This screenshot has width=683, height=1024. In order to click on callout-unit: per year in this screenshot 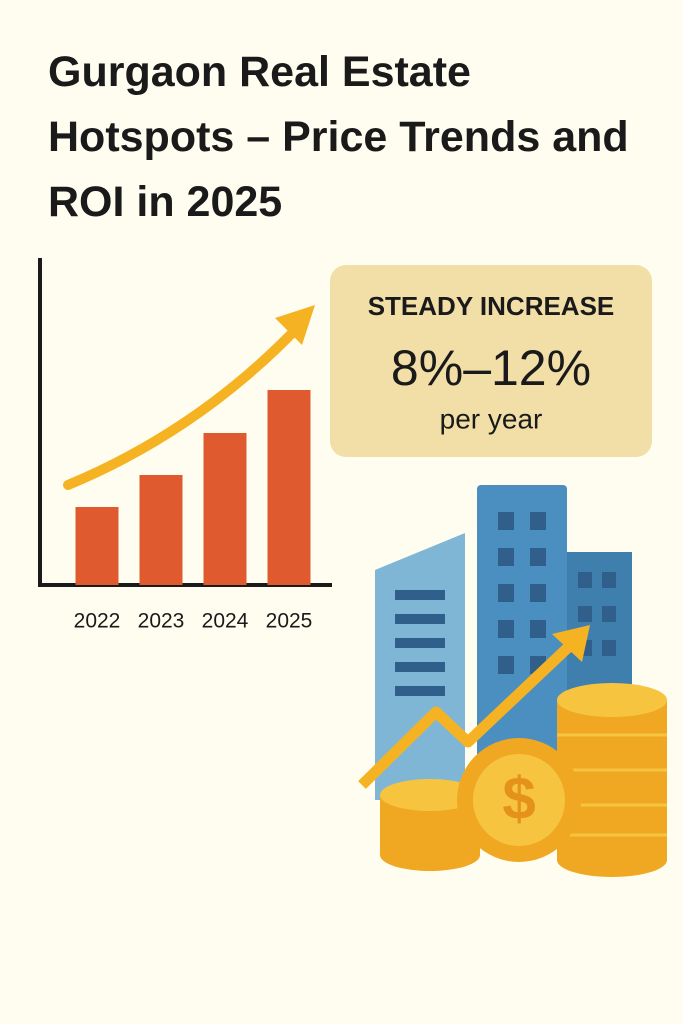, I will do `click(491, 418)`.